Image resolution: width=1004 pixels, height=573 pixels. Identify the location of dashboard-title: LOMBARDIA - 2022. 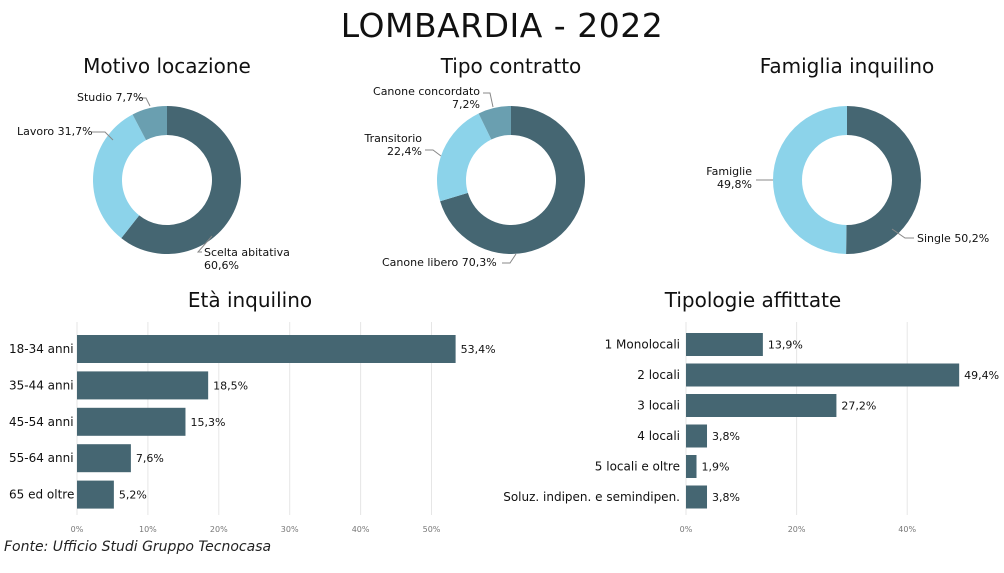
(502, 25).